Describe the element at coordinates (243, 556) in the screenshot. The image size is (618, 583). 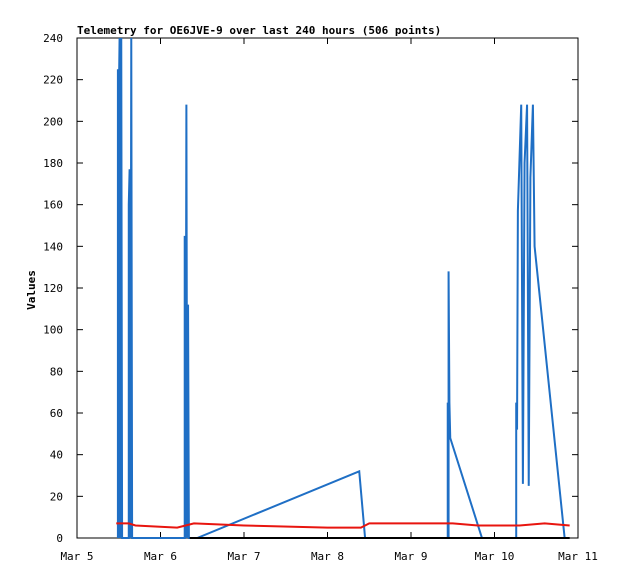
I see `x-tick-label: Mar 7` at that location.